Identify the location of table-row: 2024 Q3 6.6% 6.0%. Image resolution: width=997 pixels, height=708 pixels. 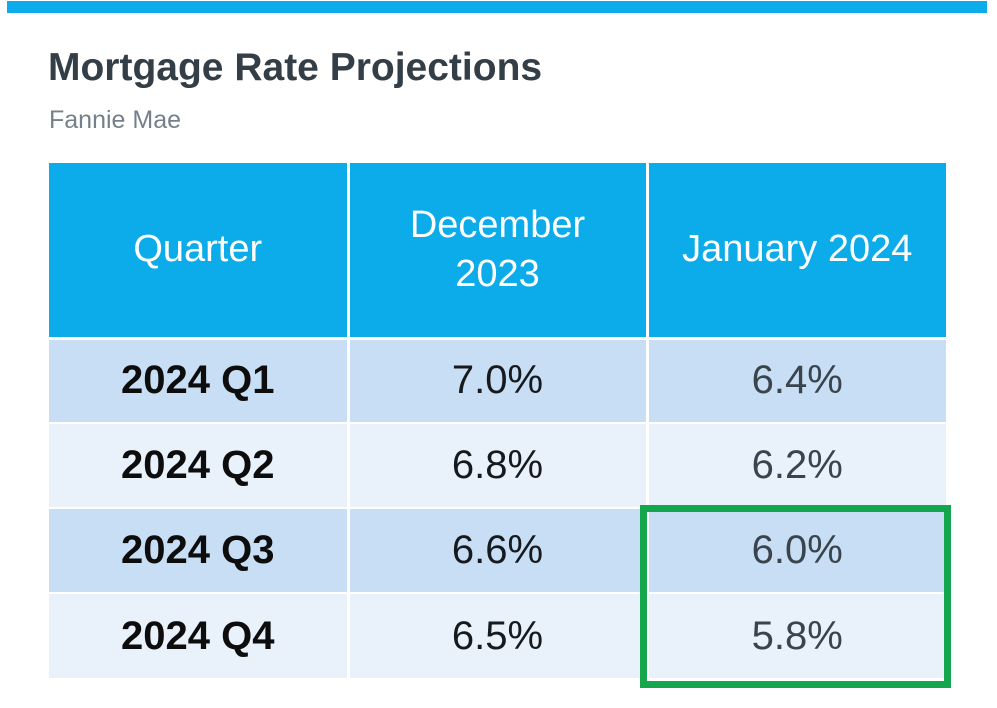
(497, 551).